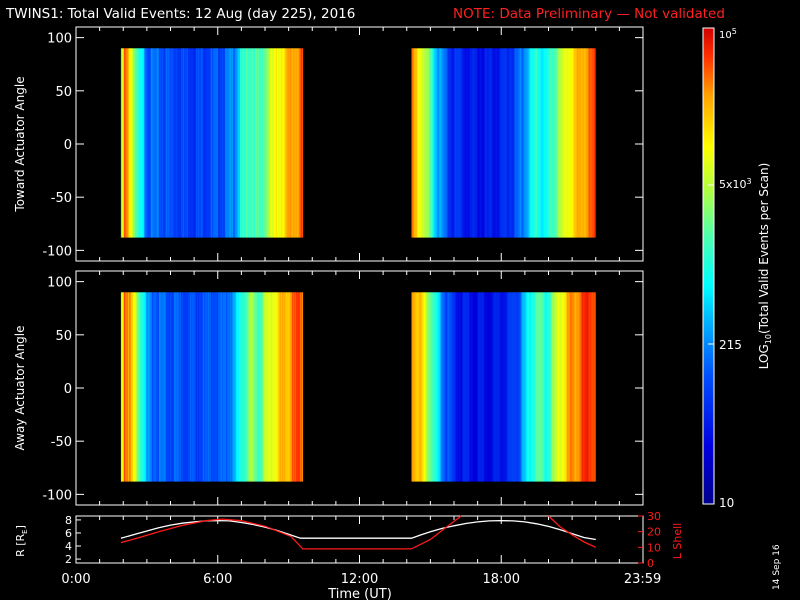 The image size is (800, 600). I want to click on ytick-label: -100, so click(57, 251).